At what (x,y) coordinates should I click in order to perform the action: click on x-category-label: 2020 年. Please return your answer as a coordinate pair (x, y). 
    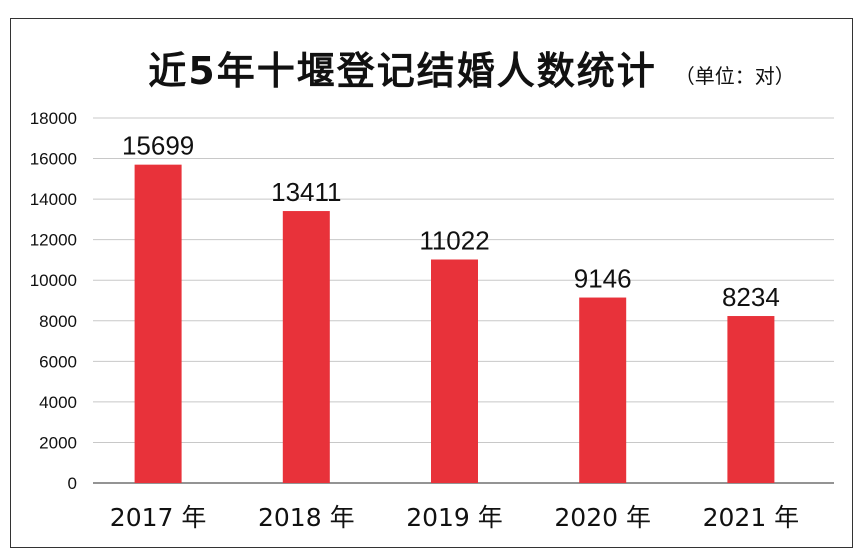
    Looking at the image, I should click on (602, 517).